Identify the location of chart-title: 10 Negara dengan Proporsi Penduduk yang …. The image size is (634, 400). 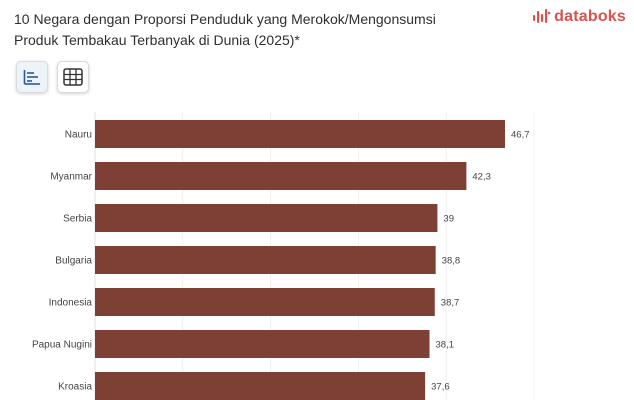
(225, 29).